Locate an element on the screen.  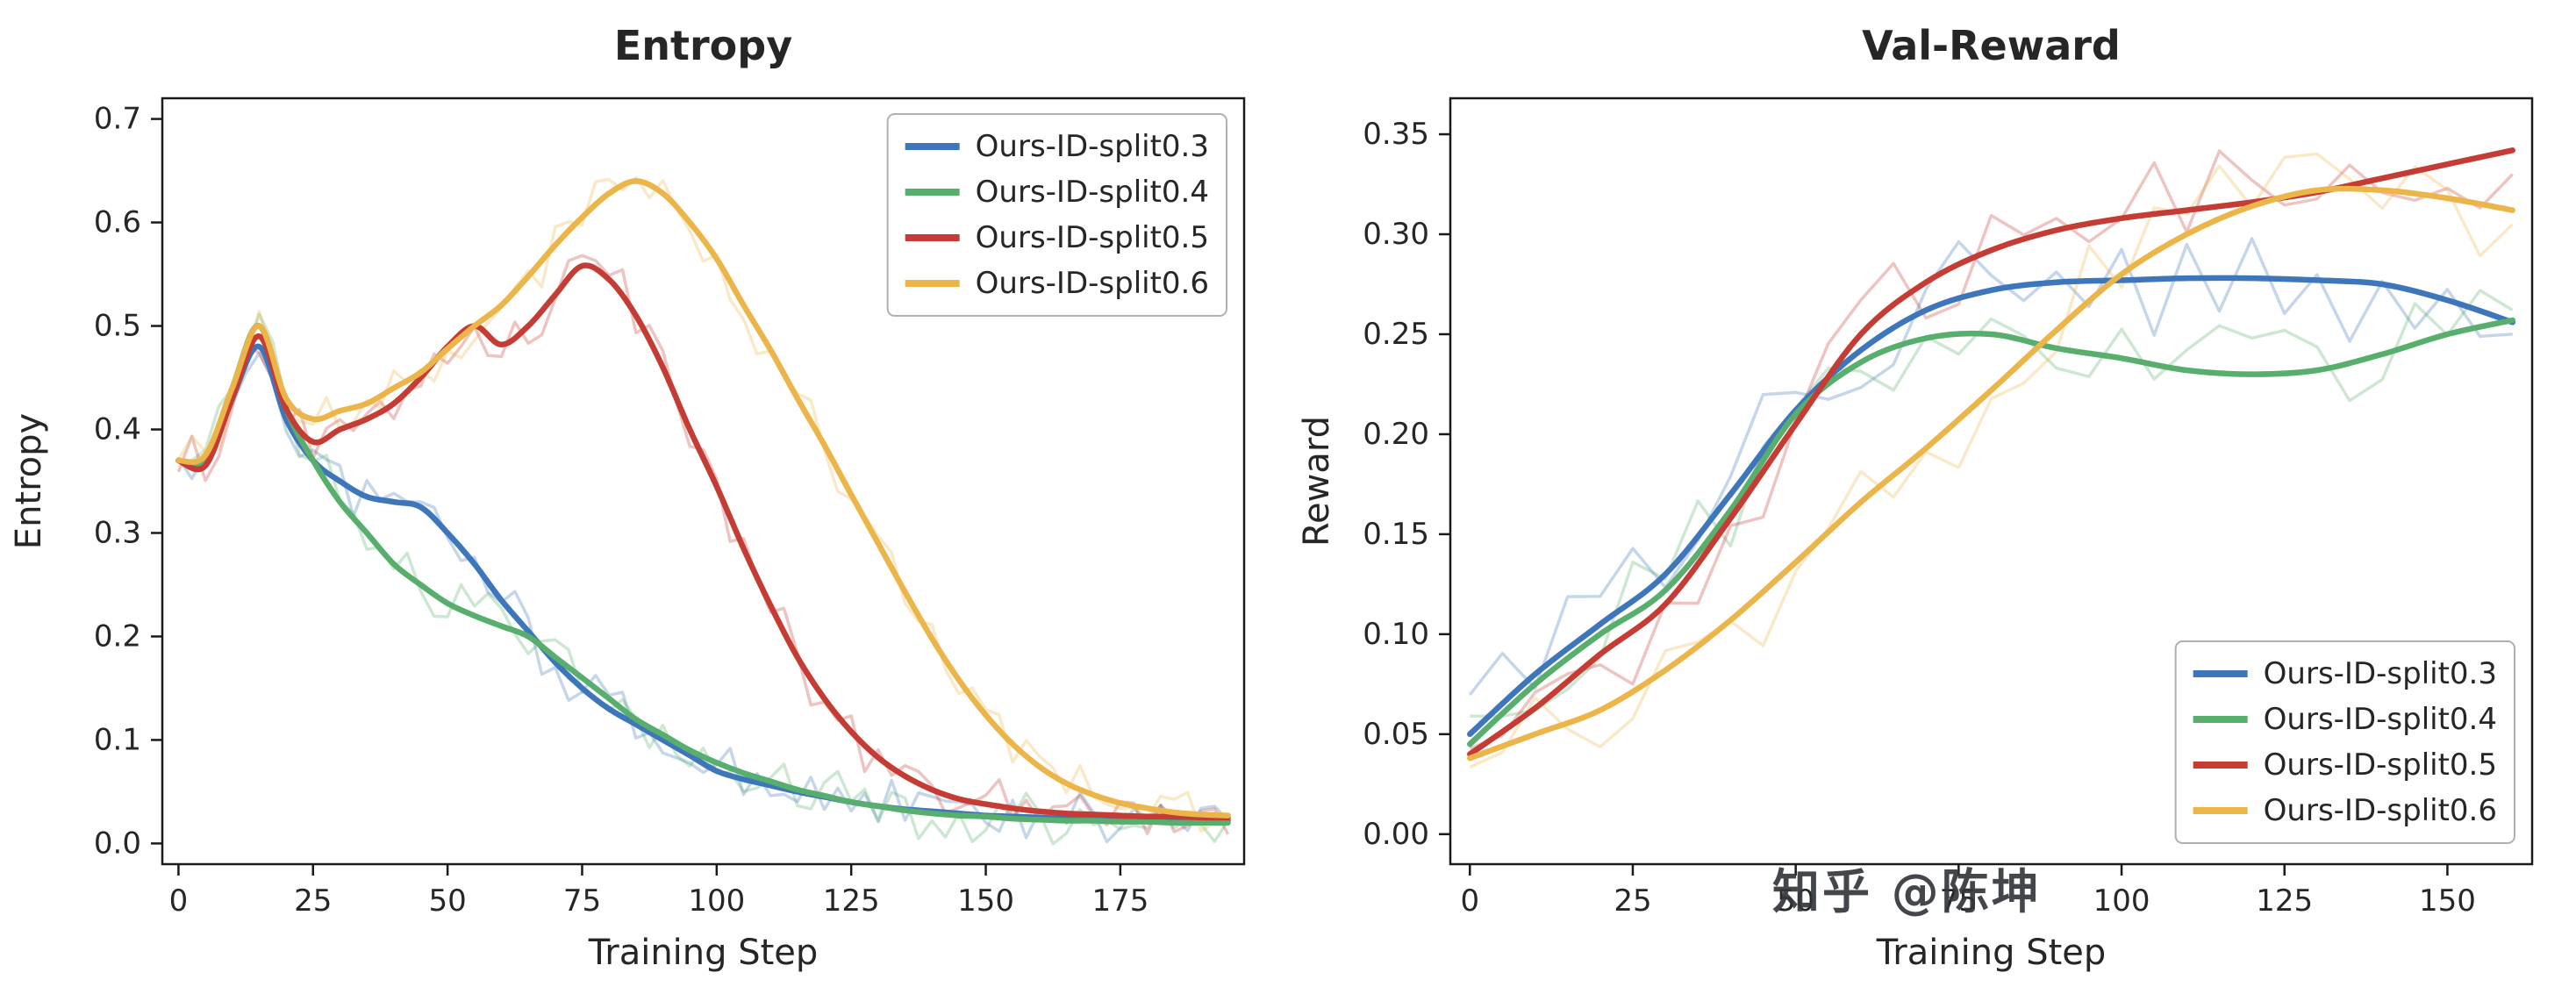
y-tick-label: 0.3 is located at coordinates (117, 532).